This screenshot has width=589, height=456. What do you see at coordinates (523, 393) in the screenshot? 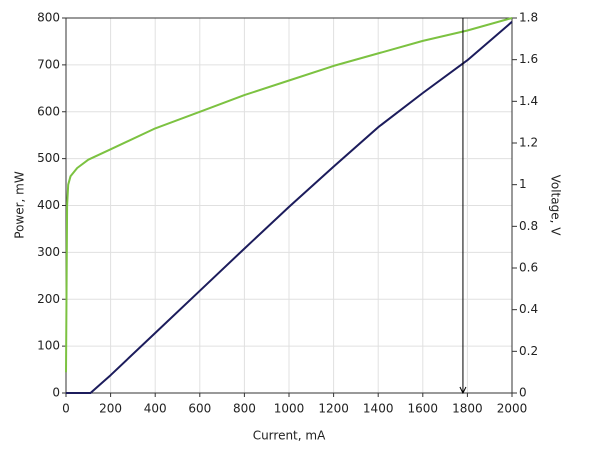
I see `y2-tick-label: 0` at bounding box center [523, 393].